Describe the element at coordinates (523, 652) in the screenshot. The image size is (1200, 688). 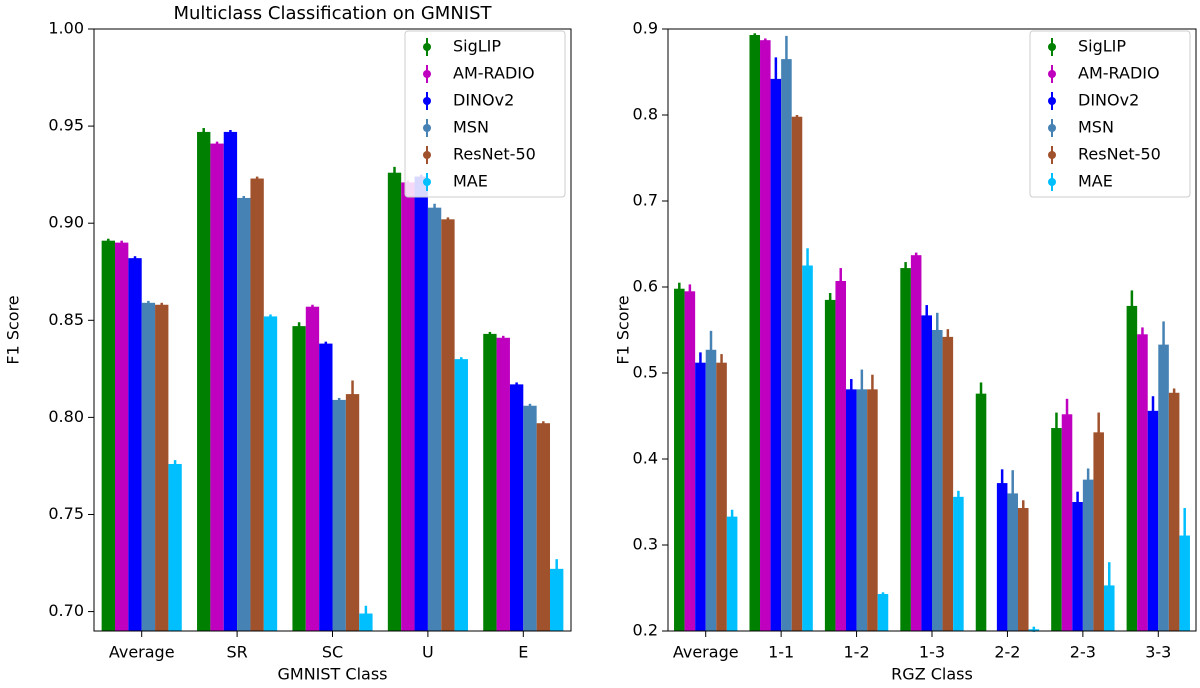
I see `x-tick-label: E` at that location.